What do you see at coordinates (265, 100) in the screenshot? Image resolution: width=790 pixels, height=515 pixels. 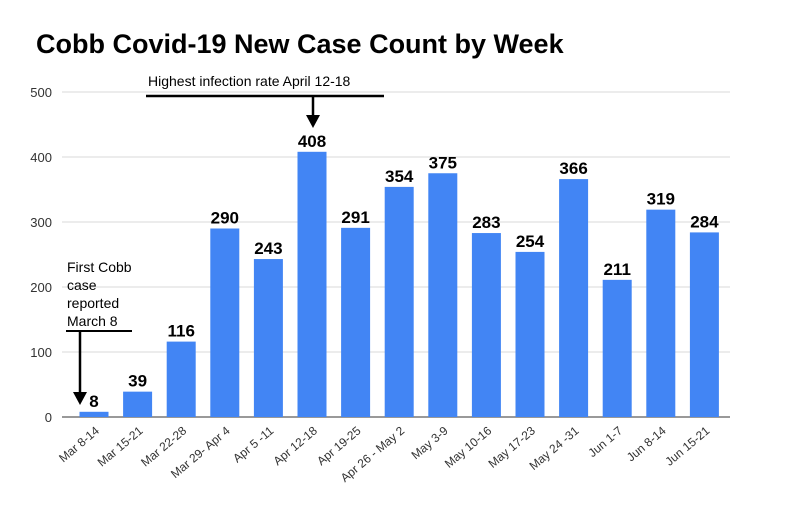 I see `annotation-highest: Highest infection rate April 12-18` at bounding box center [265, 100].